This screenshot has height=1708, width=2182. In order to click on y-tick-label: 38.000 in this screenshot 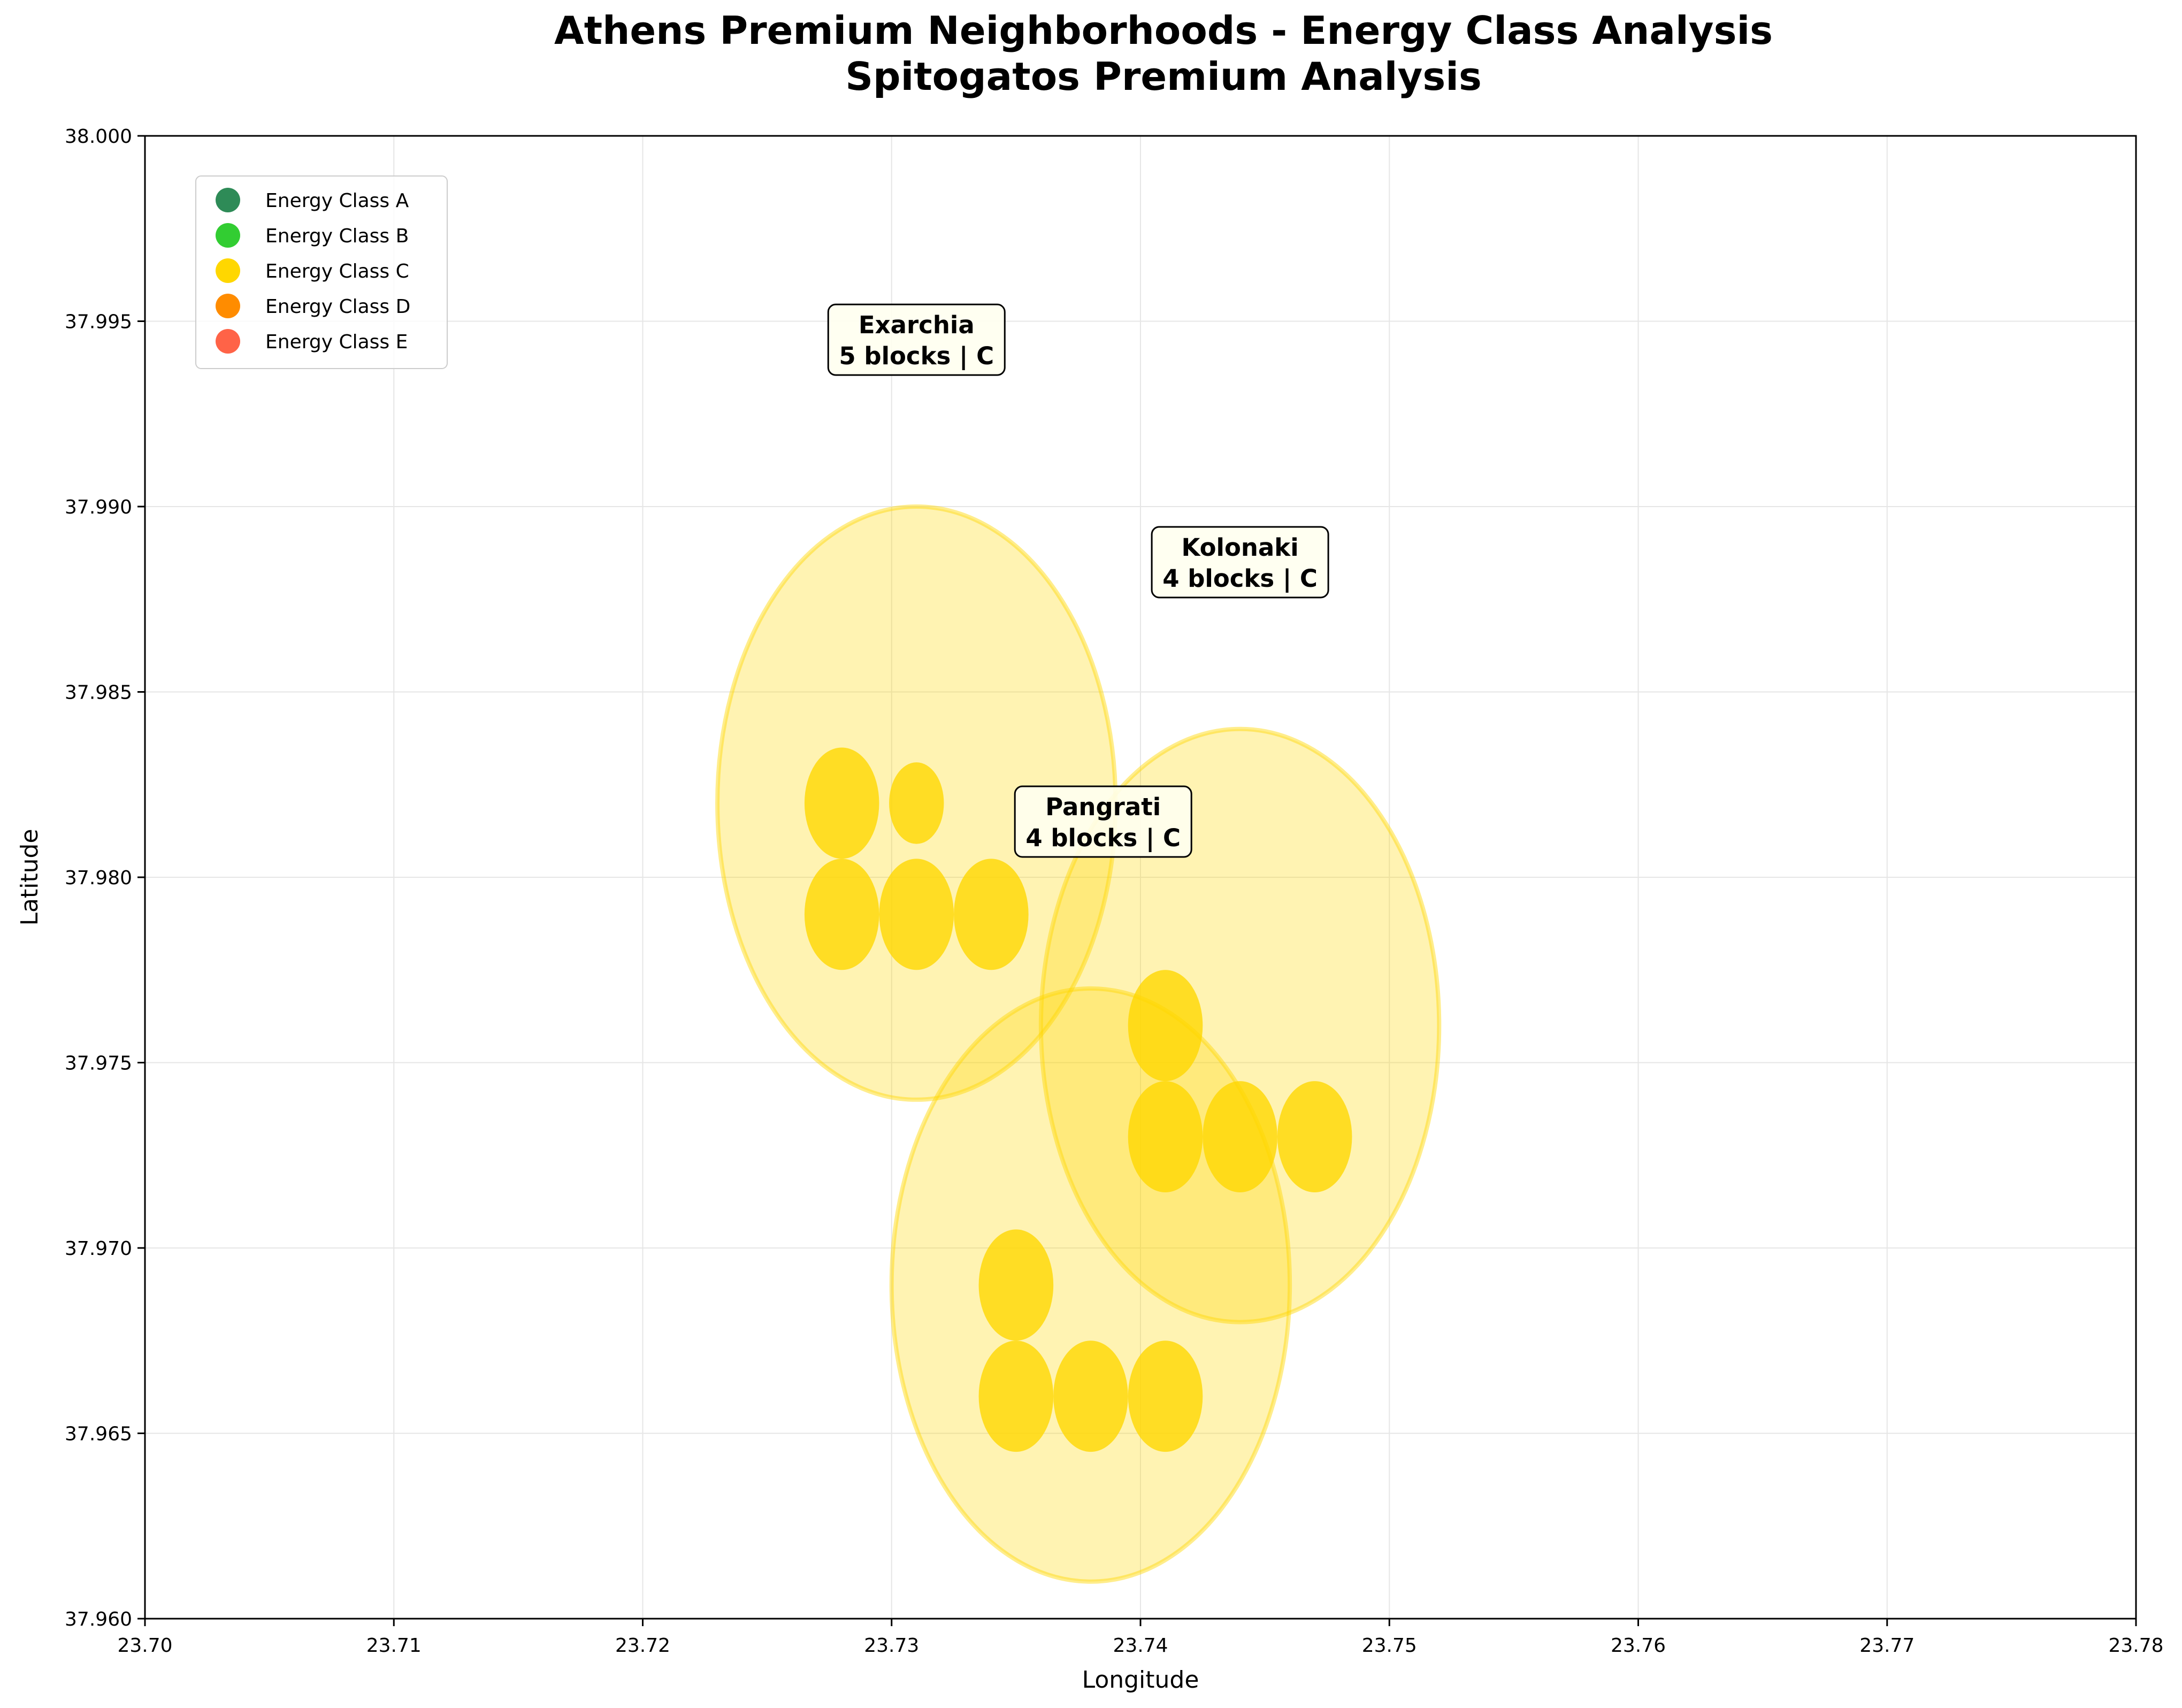, I will do `click(98, 137)`.